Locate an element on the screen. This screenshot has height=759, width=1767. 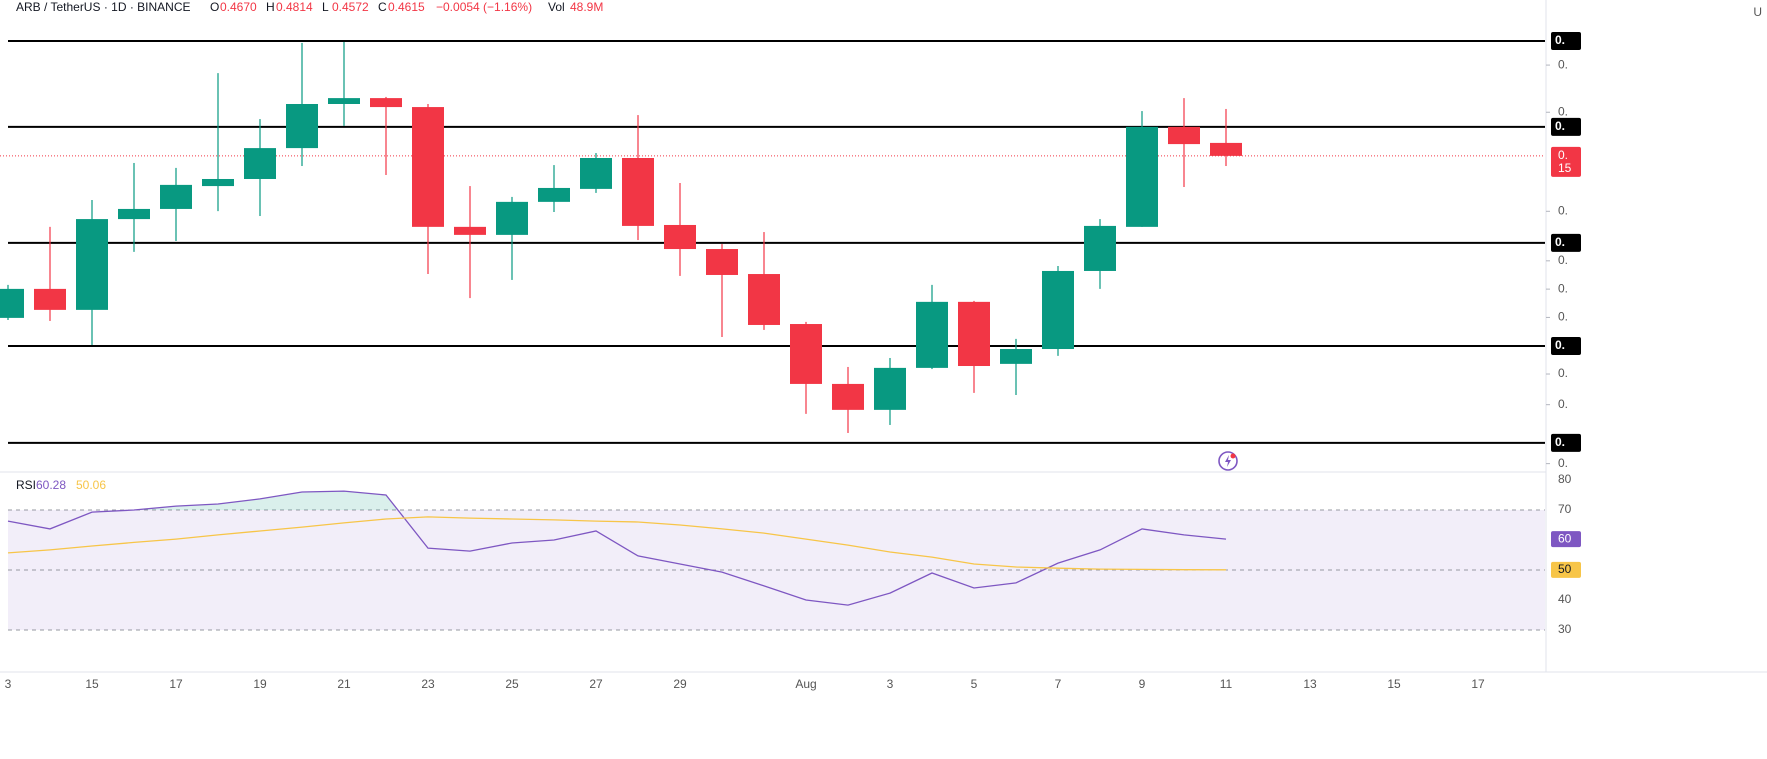
rsi-tick-label: 30 is located at coordinates (1565, 629).